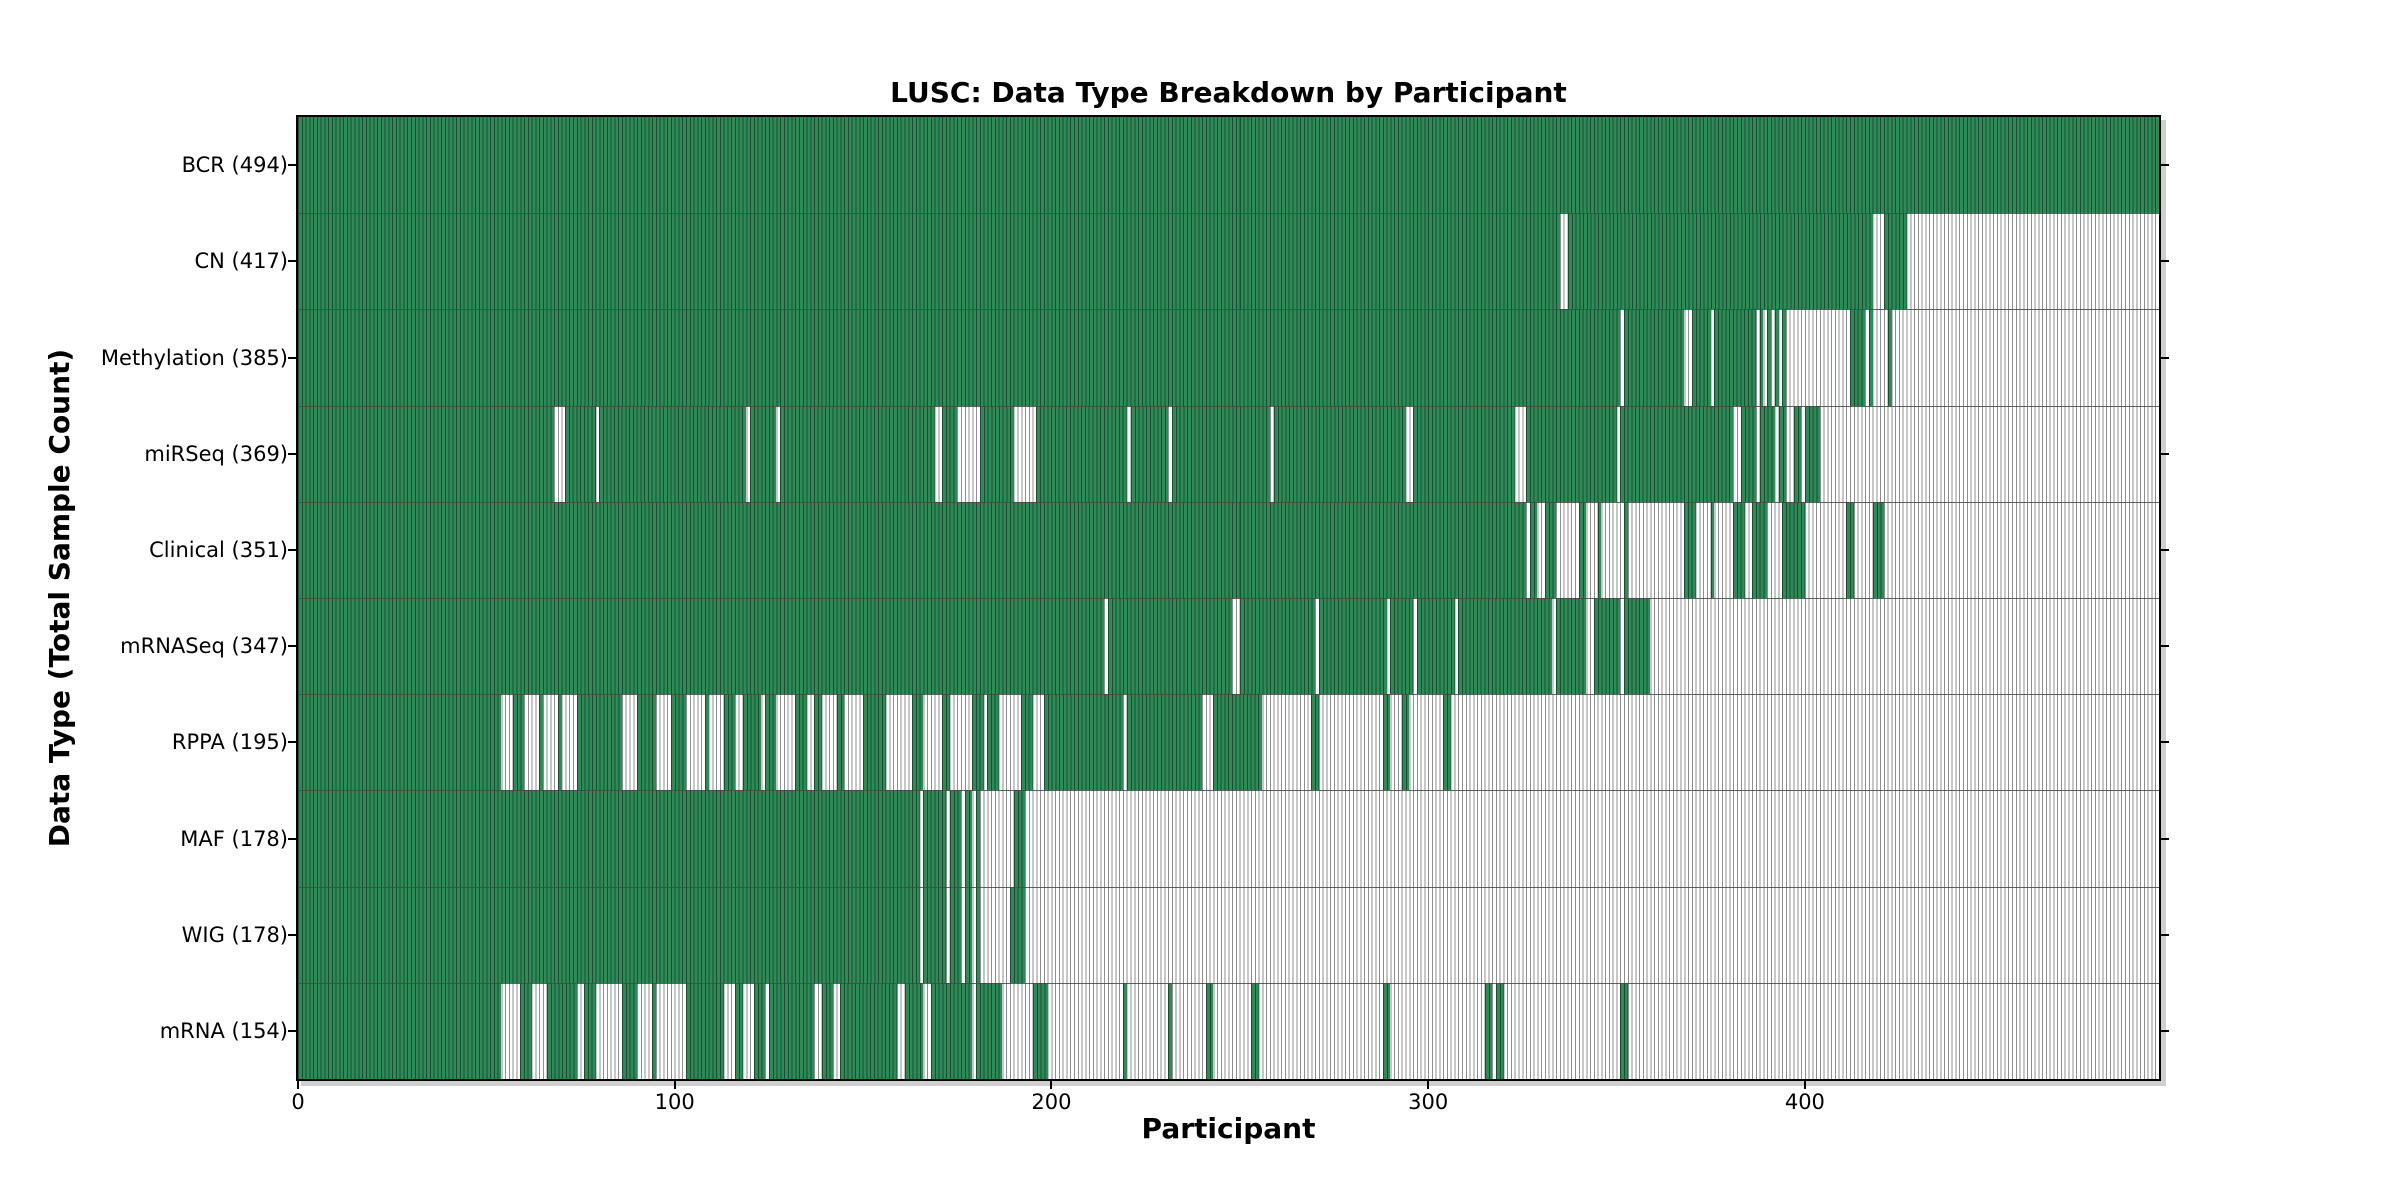 The width and height of the screenshot is (2400, 1200). What do you see at coordinates (1228, 92) in the screenshot?
I see `chart-title: LUSC: Data Type Breakdown by Participant` at bounding box center [1228, 92].